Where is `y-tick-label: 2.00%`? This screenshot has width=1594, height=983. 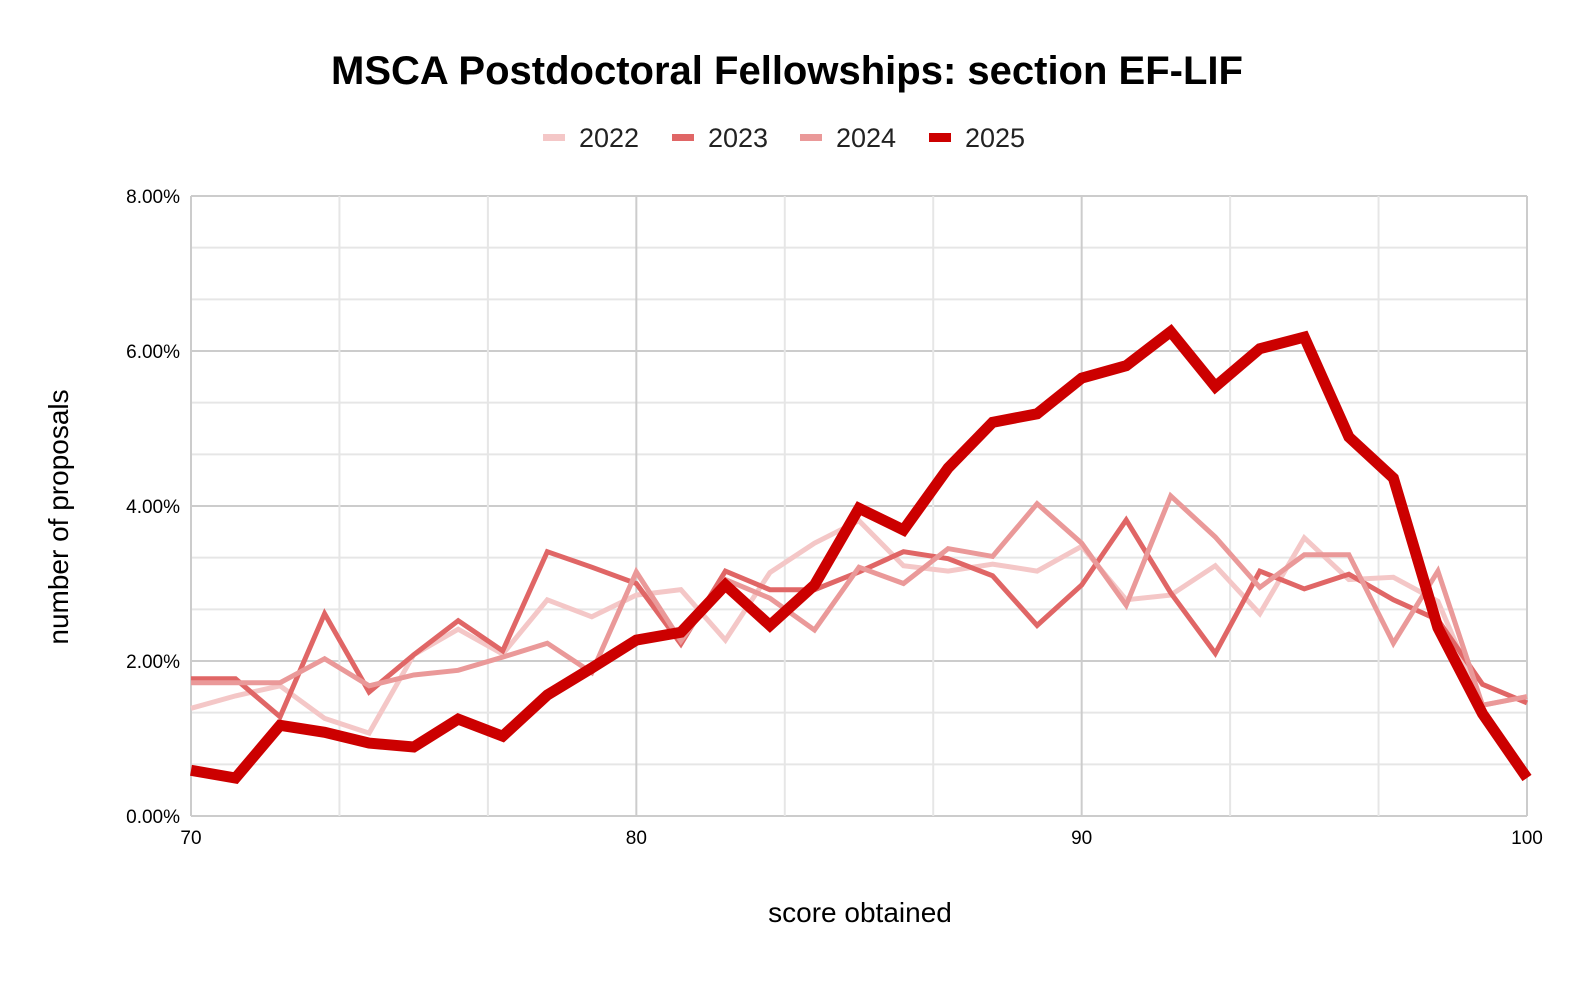
y-tick-label: 2.00% is located at coordinates (153, 662).